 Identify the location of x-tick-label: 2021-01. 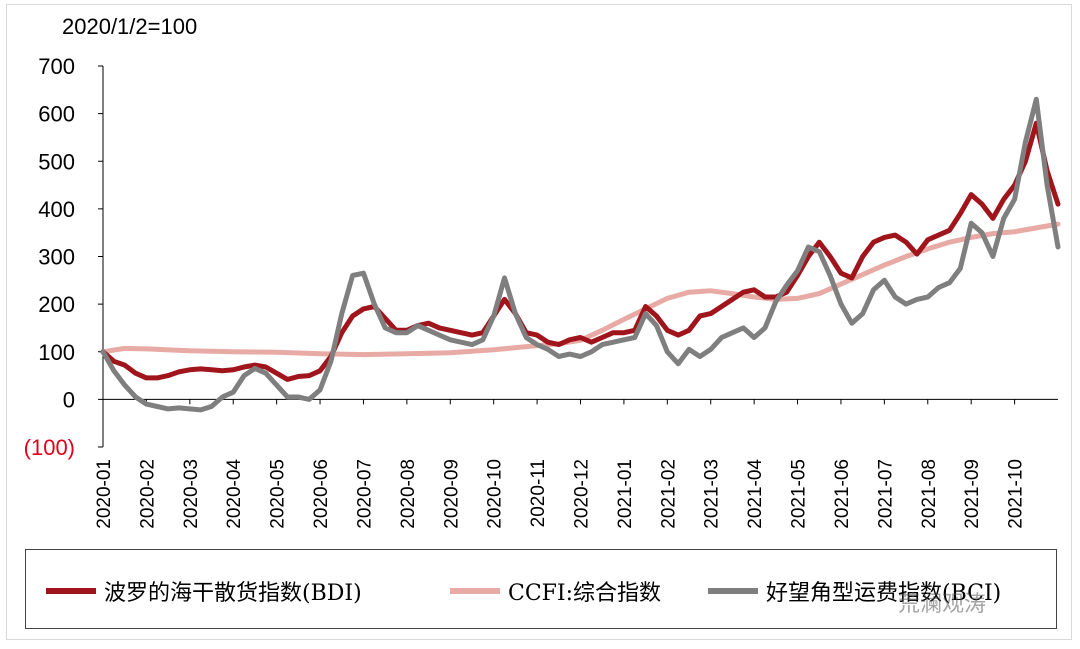
(625, 494).